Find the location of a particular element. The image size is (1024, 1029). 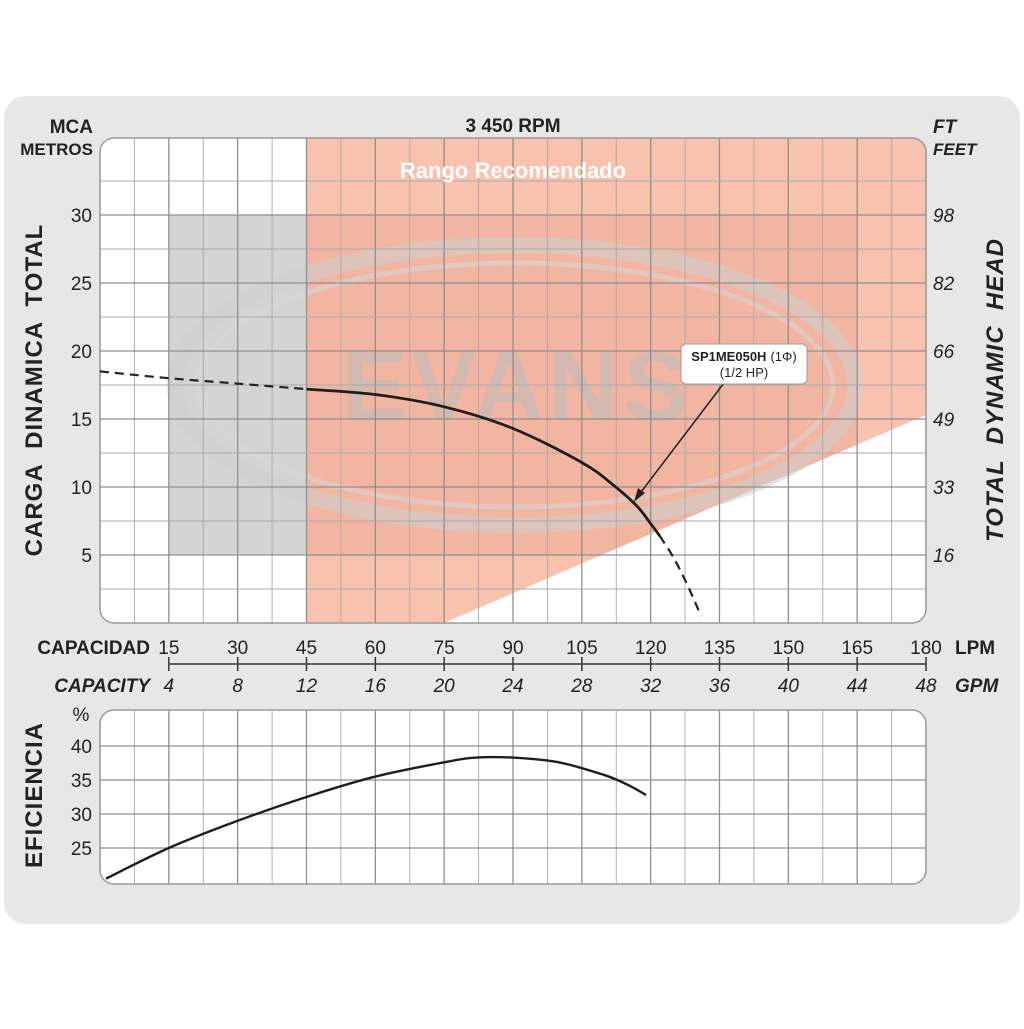

y-tick-label: 20 is located at coordinates (81, 352).